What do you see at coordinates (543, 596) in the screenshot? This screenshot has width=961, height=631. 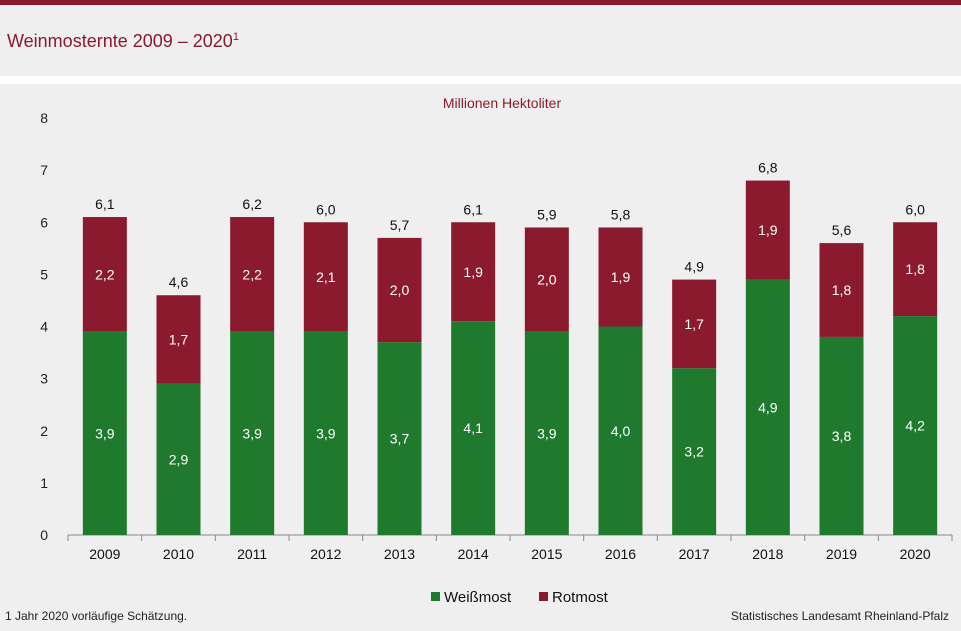 I see `legend-swatch-rotmost` at bounding box center [543, 596].